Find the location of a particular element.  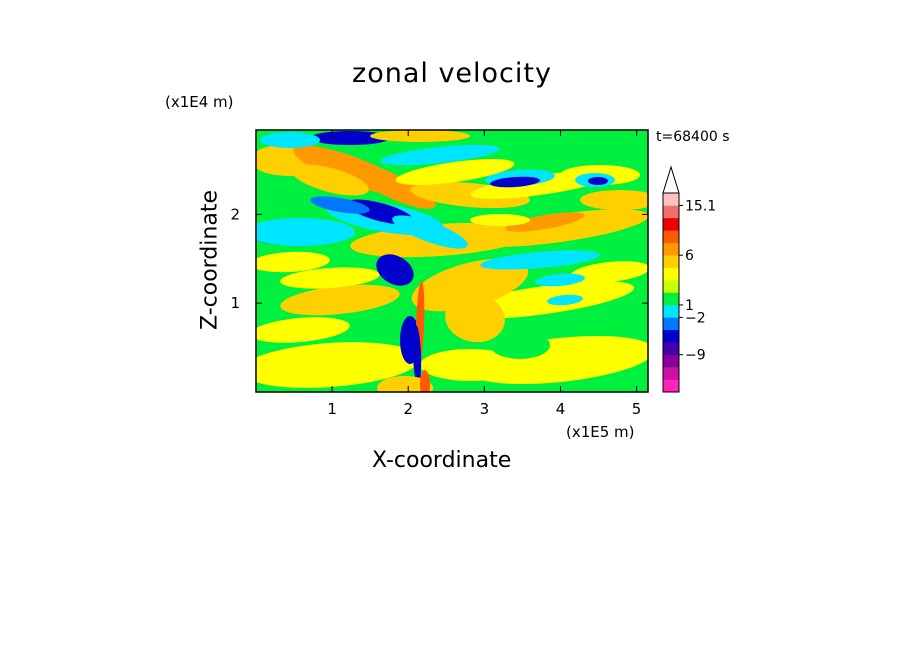

colorbar-extend-arrow is located at coordinates (671, 179).